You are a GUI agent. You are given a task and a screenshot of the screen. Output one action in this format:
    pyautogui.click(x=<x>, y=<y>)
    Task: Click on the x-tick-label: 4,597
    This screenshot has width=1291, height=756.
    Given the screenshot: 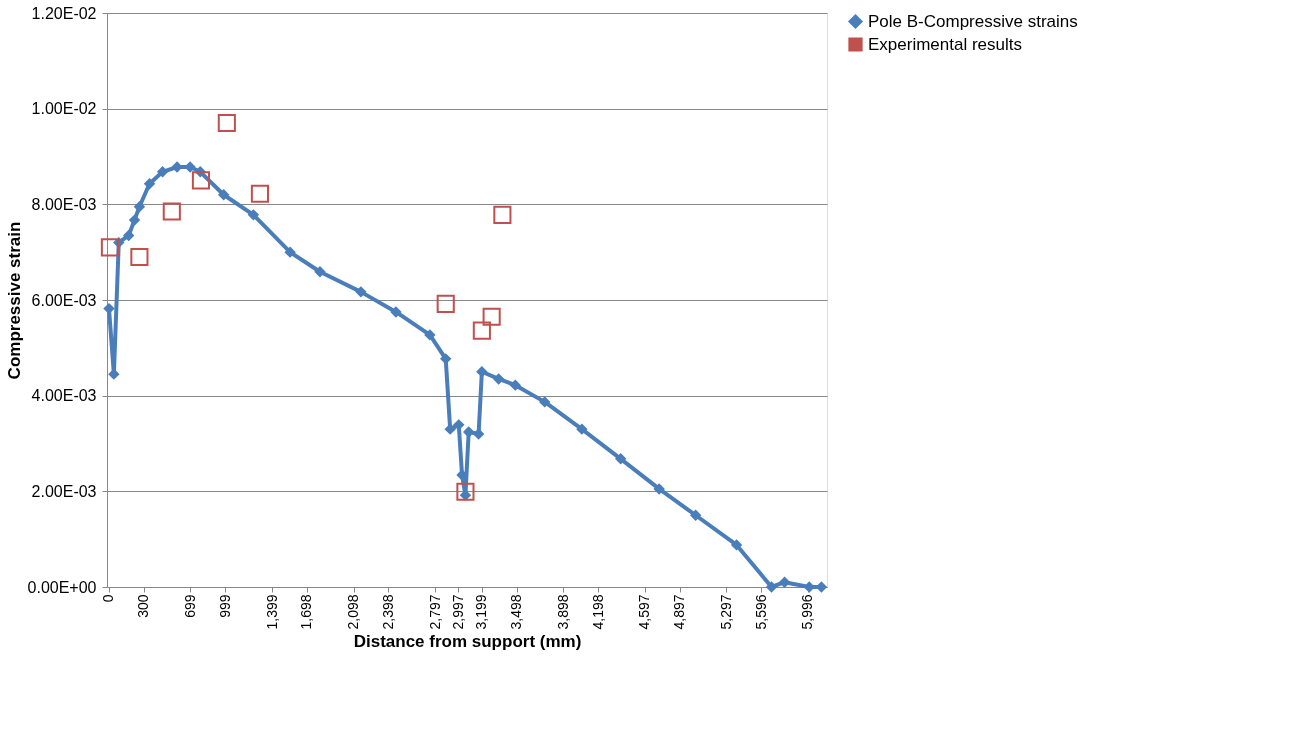 What is the action you would take?
    pyautogui.click(x=644, y=612)
    